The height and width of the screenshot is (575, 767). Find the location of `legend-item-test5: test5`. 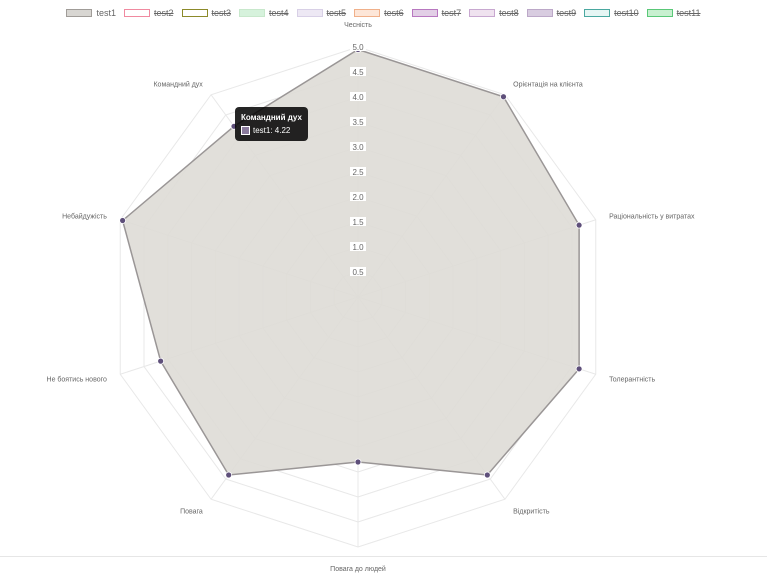

legend-item-test5: test5 is located at coordinates (321, 13).